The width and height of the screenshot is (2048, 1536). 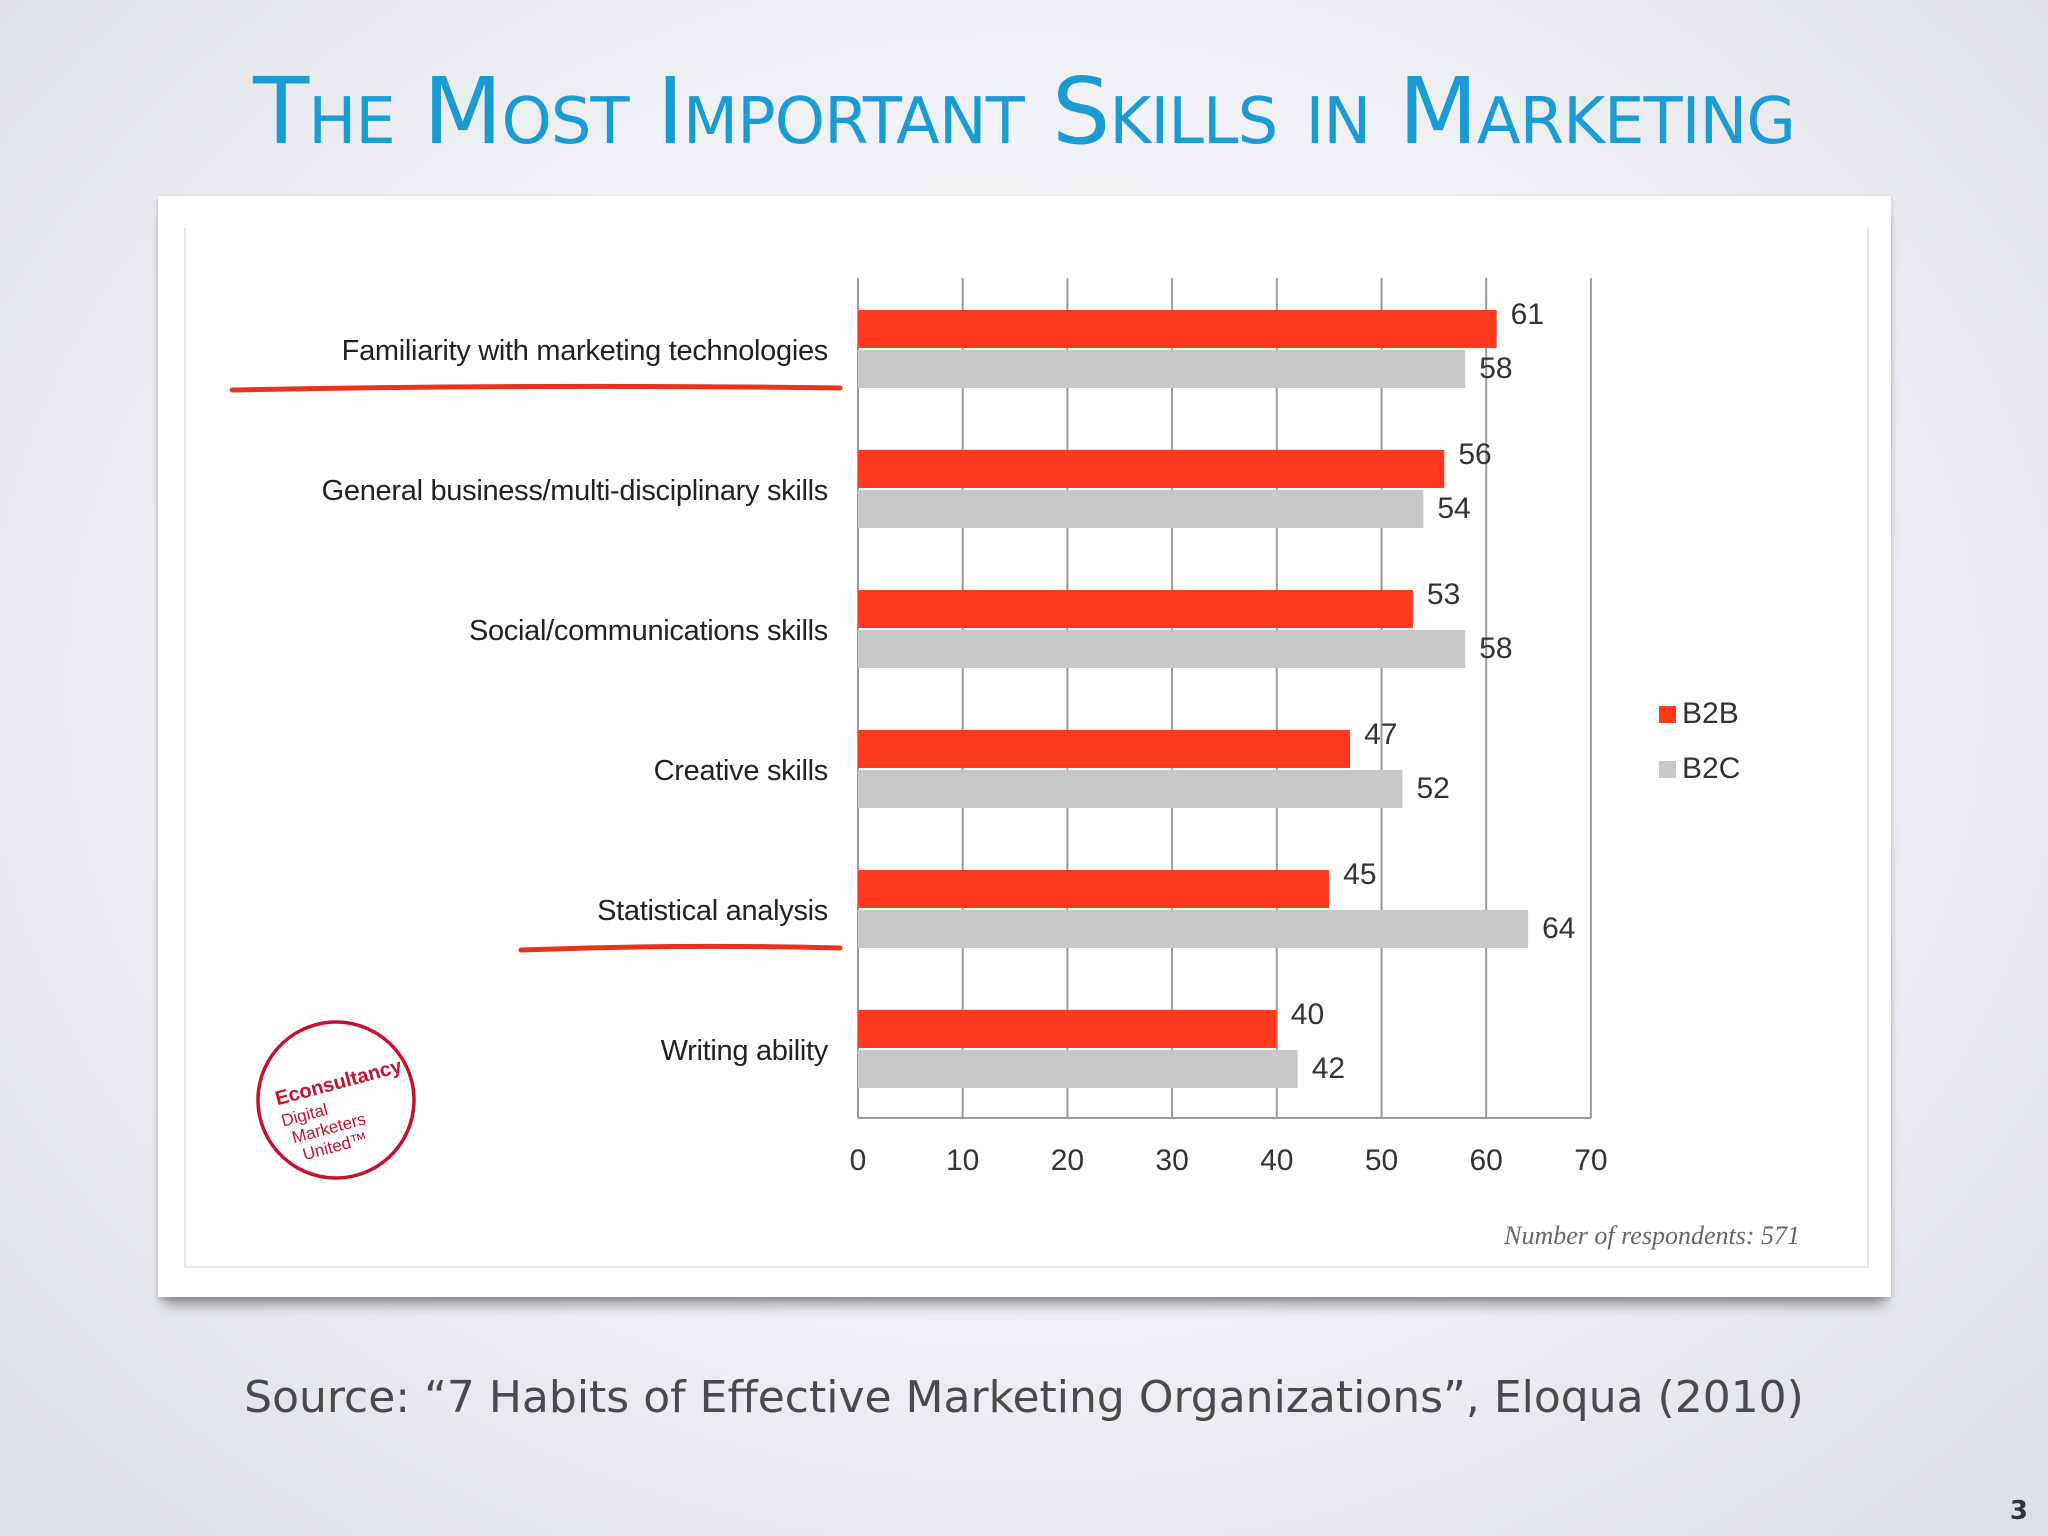 I want to click on x-tick-label: 60, so click(x=1486, y=1160).